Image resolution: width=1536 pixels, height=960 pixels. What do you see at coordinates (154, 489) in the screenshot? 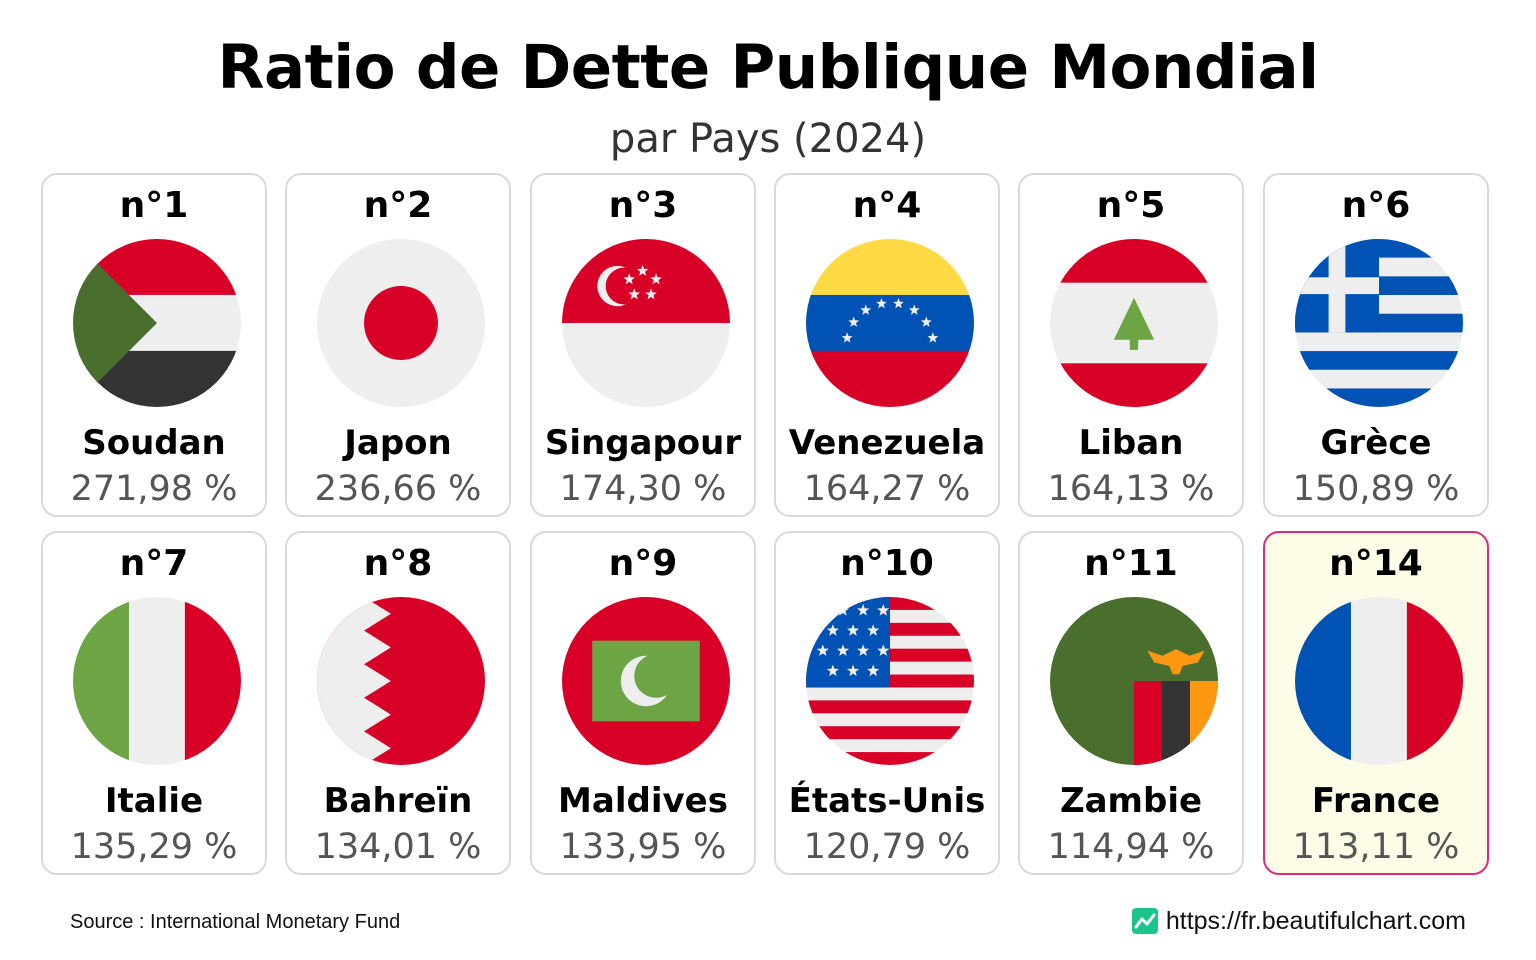
I see `debt-ratio-value: 271,98 %` at bounding box center [154, 489].